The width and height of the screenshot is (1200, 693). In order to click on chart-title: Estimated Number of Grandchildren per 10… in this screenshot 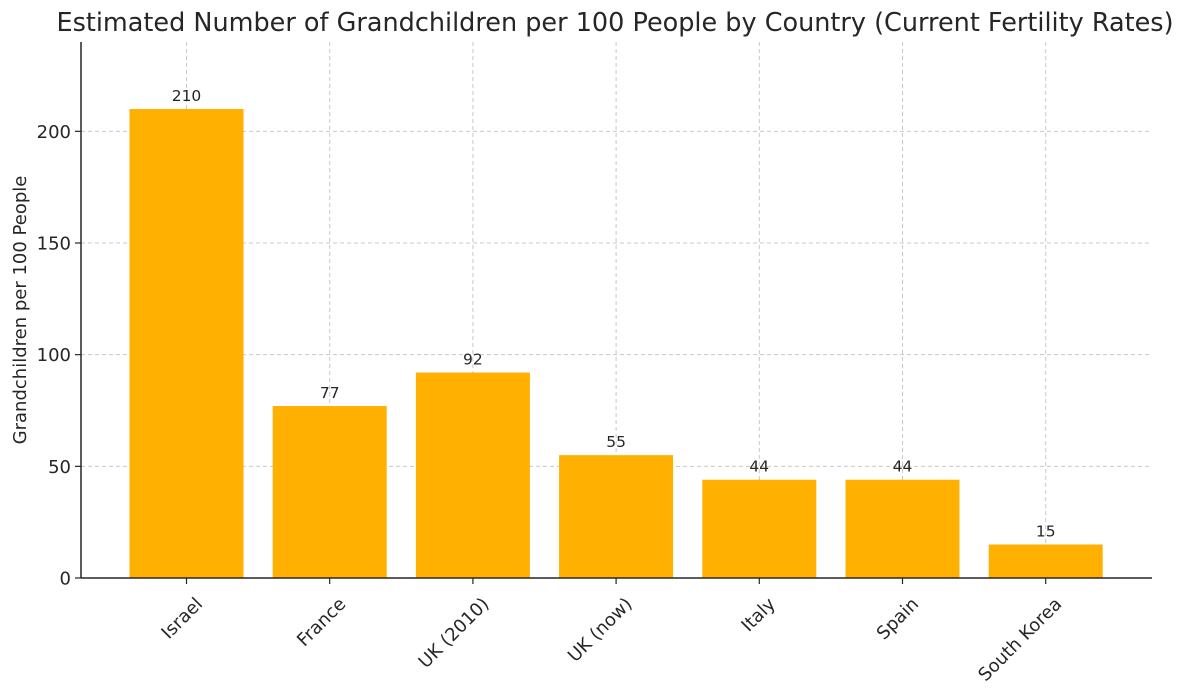, I will do `click(614, 23)`.